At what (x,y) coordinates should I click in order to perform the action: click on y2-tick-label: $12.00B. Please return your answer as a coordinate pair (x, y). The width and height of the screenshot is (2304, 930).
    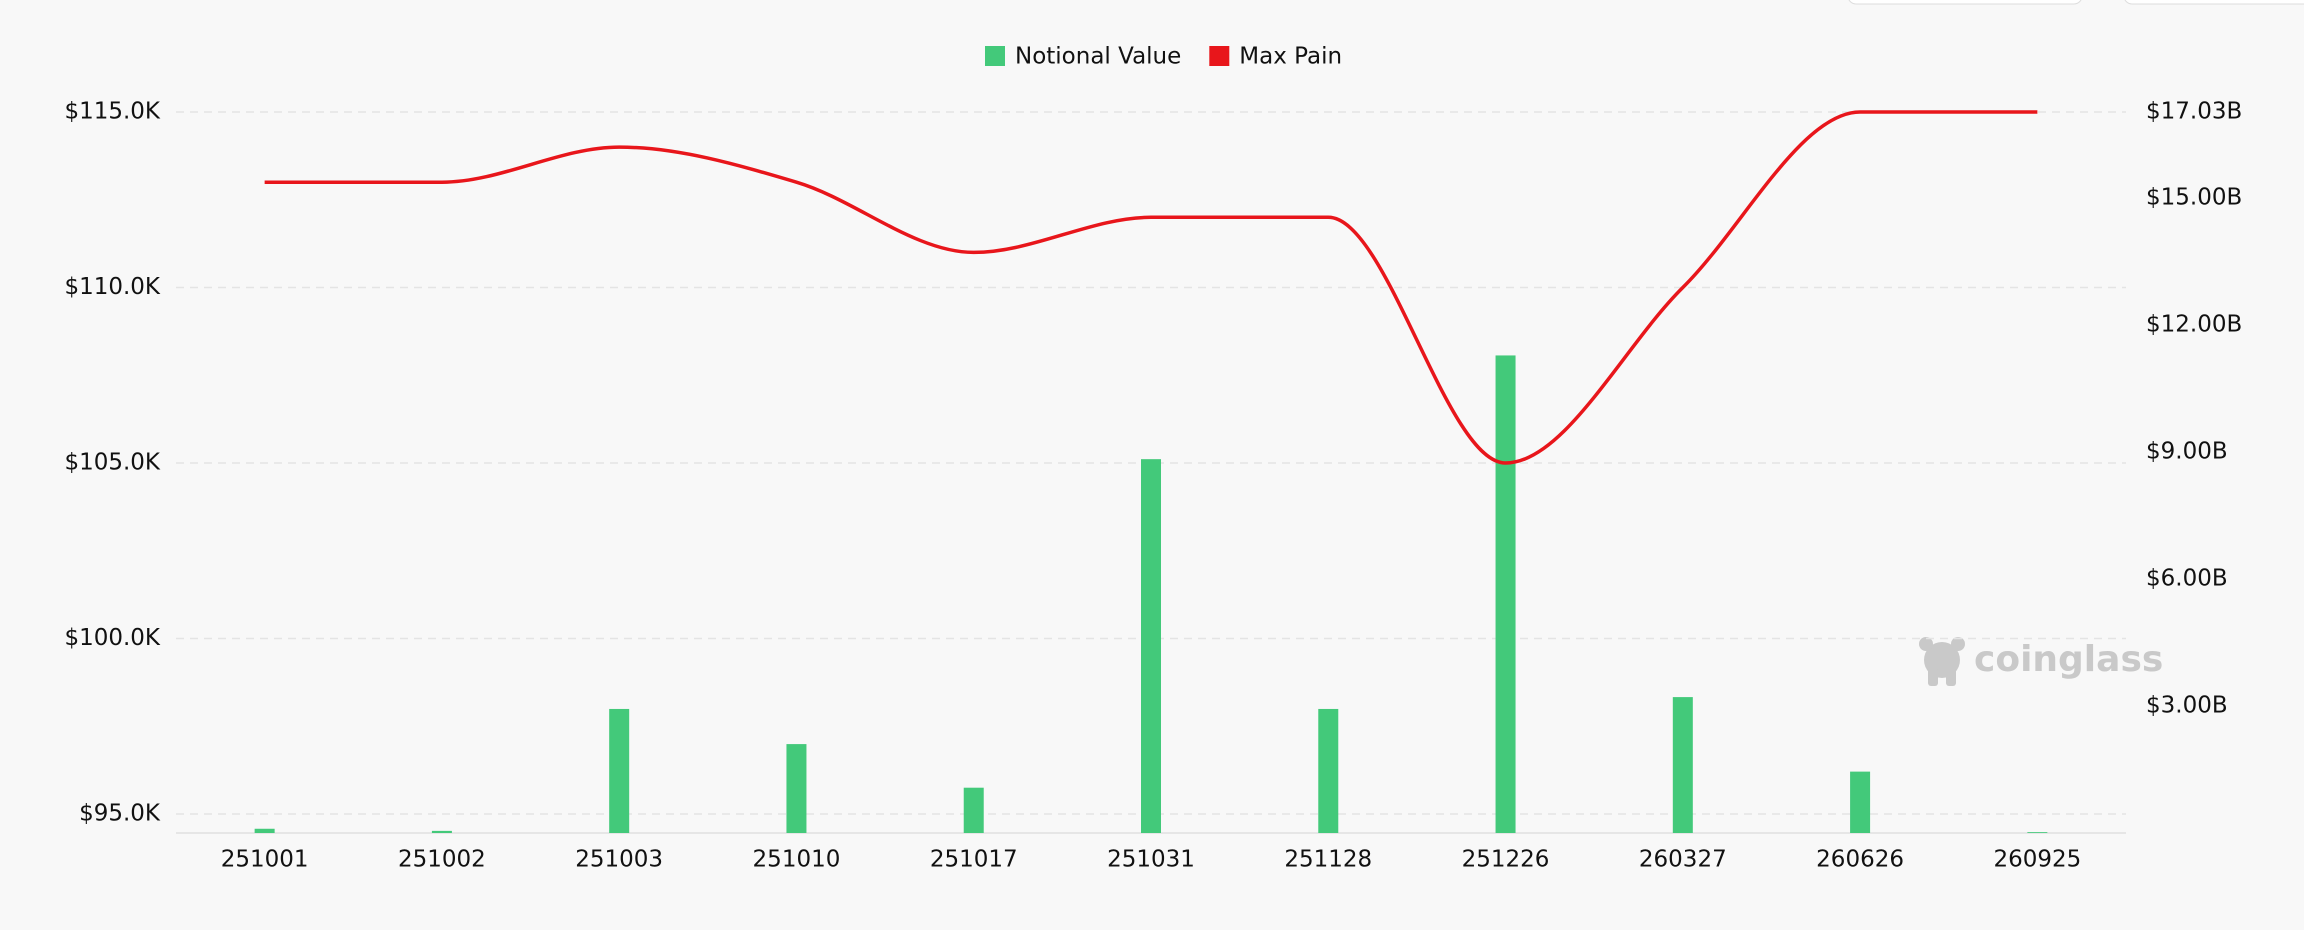
    Looking at the image, I should click on (2194, 324).